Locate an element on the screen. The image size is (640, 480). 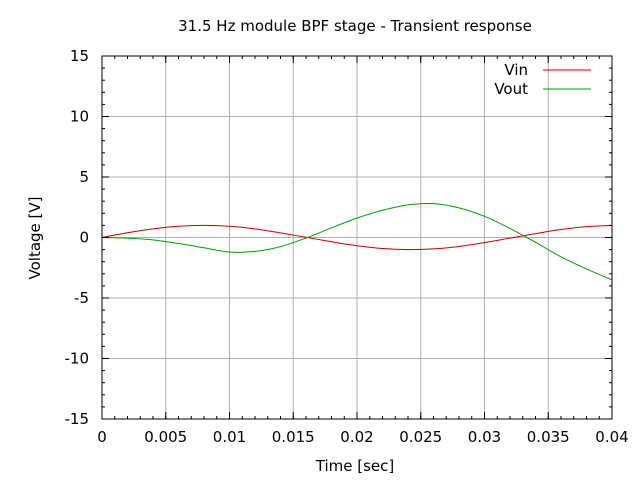
y-axis-title: Voltage [V] is located at coordinates (35, 238).